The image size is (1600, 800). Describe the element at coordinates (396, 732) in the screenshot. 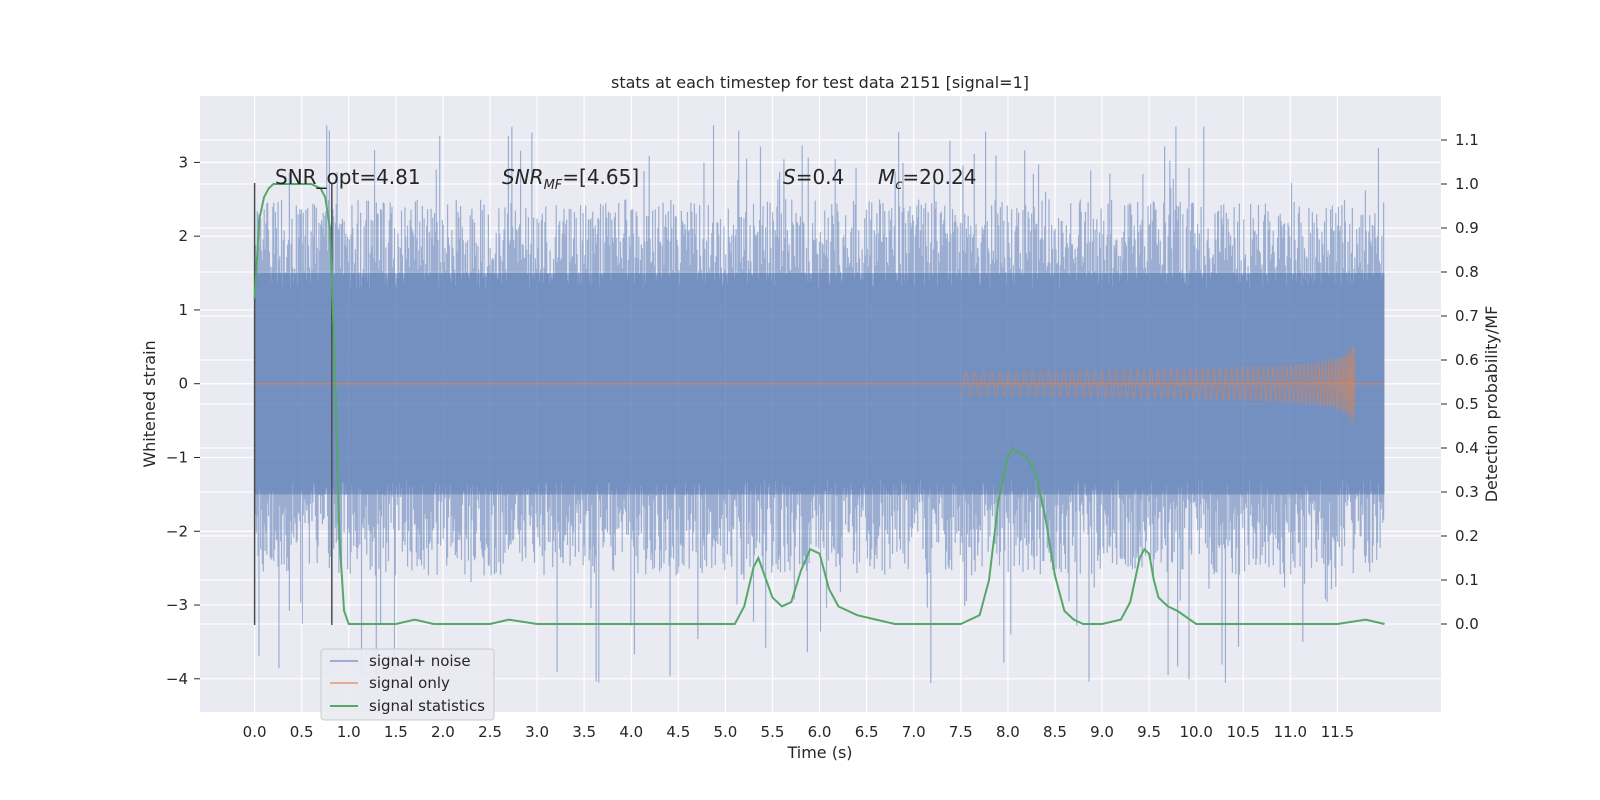

I see `x-tick-label: 1.5` at that location.